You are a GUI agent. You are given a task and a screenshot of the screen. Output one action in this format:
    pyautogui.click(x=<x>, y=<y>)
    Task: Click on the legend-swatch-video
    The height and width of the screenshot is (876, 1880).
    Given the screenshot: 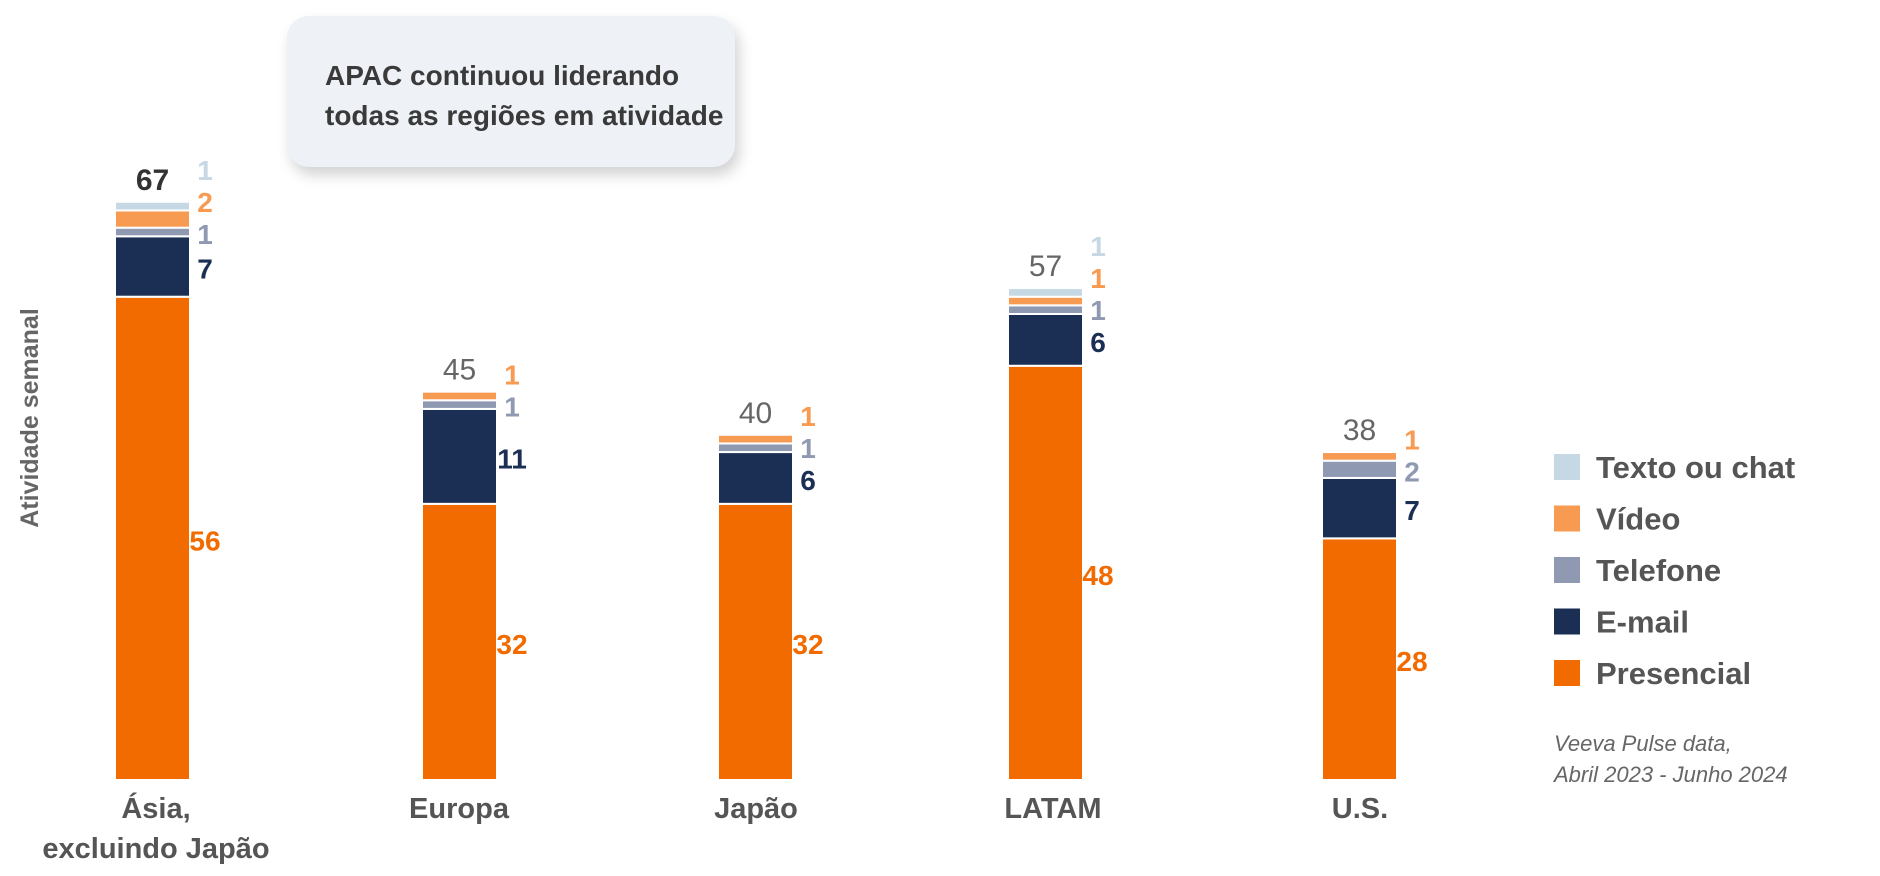 What is the action you would take?
    pyautogui.click(x=1567, y=518)
    